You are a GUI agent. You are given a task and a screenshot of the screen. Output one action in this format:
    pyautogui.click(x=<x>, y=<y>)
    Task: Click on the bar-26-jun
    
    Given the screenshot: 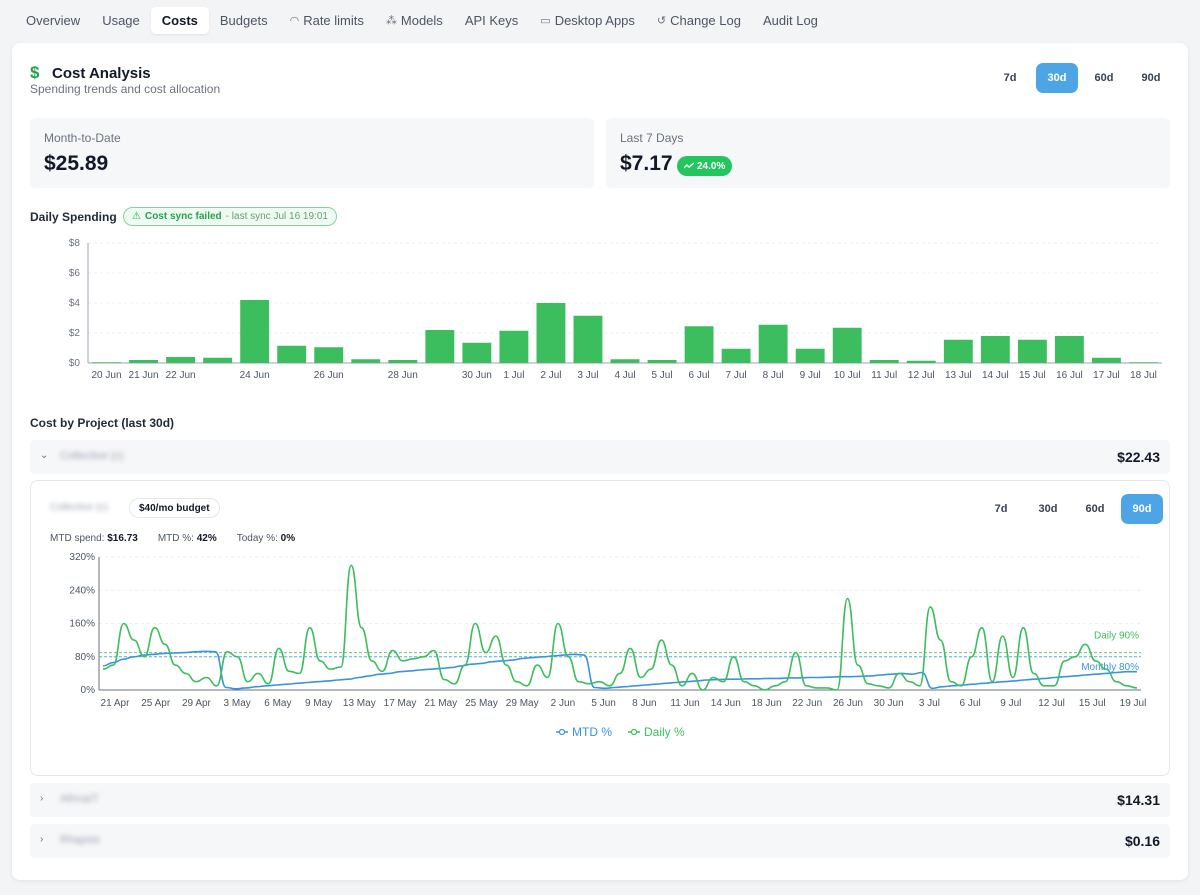 What is the action you would take?
    pyautogui.click(x=329, y=355)
    